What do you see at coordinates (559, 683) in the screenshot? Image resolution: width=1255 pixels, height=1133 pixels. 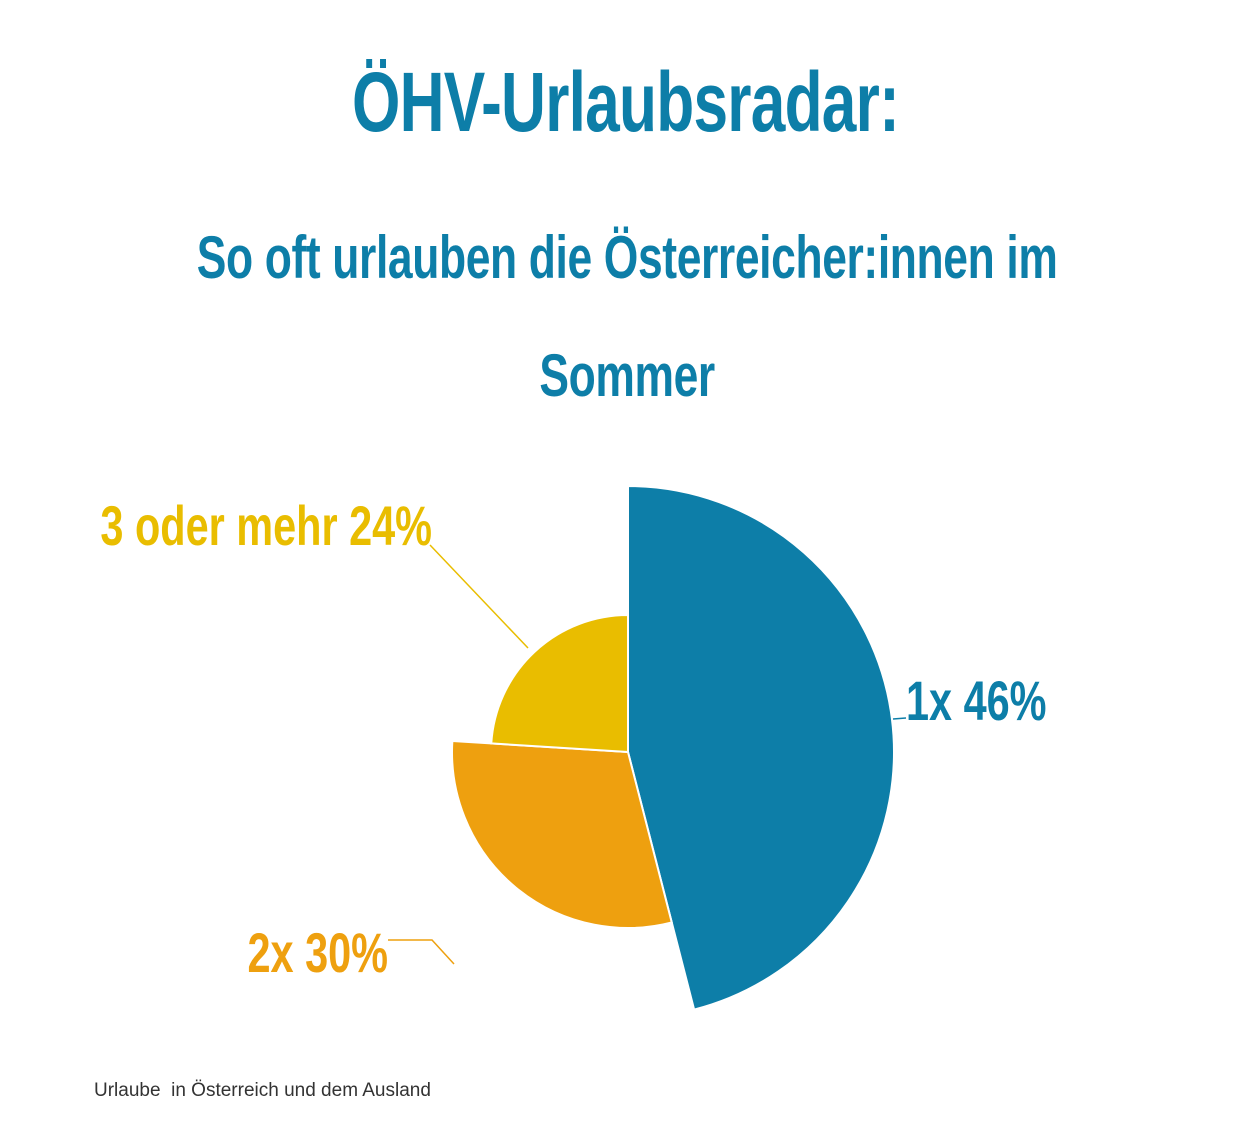 I see `pie-slice-3-oder-mehr` at bounding box center [559, 683].